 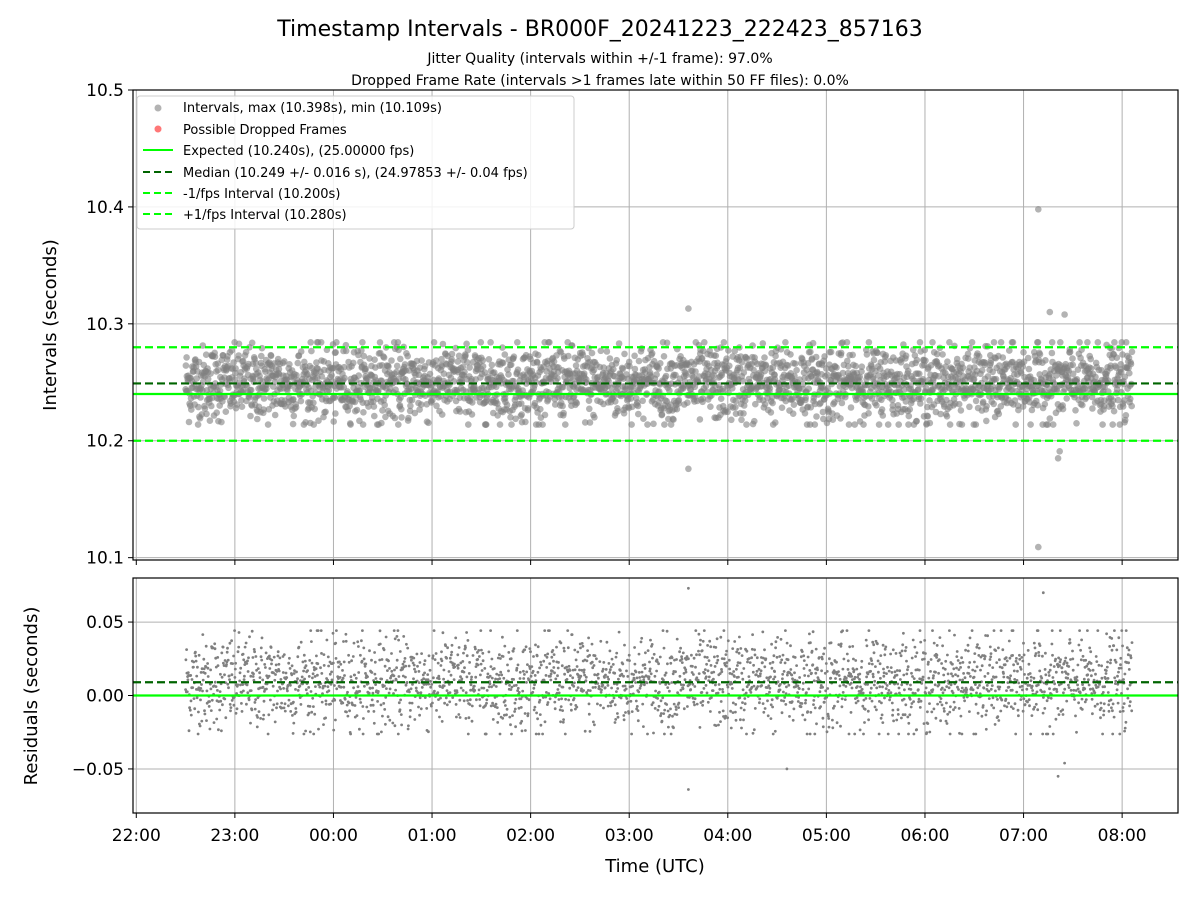 I want to click on intervals-y-tick-label-4: 10.5, so click(x=105, y=91).